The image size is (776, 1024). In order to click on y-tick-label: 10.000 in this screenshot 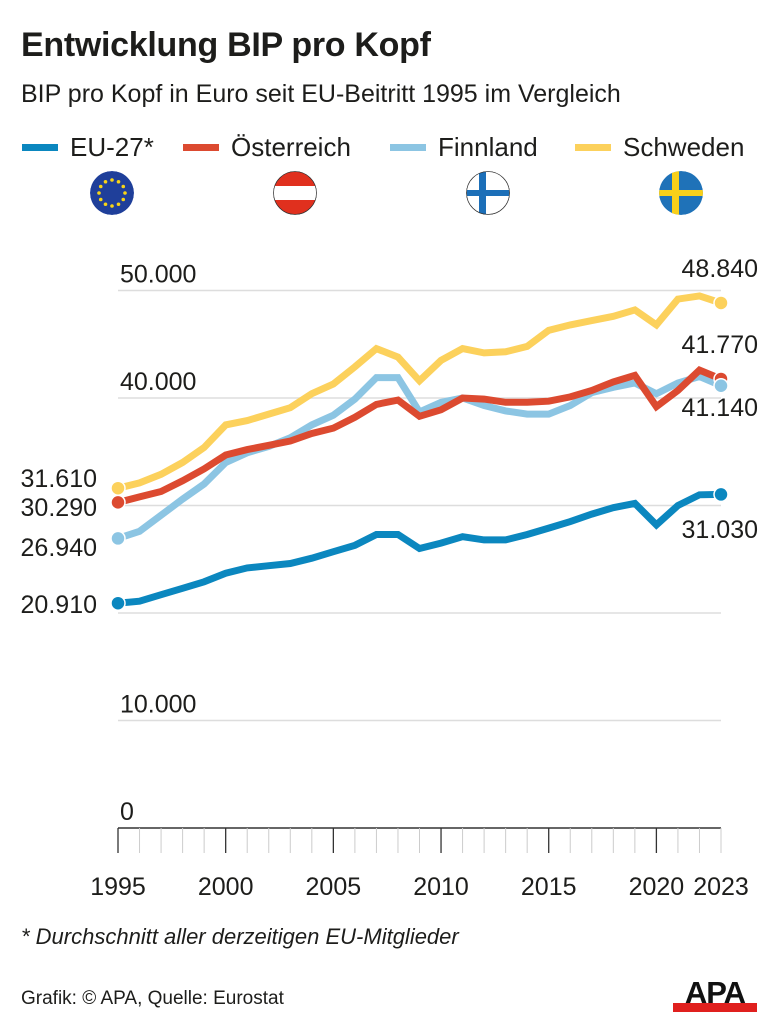, I will do `click(158, 705)`.